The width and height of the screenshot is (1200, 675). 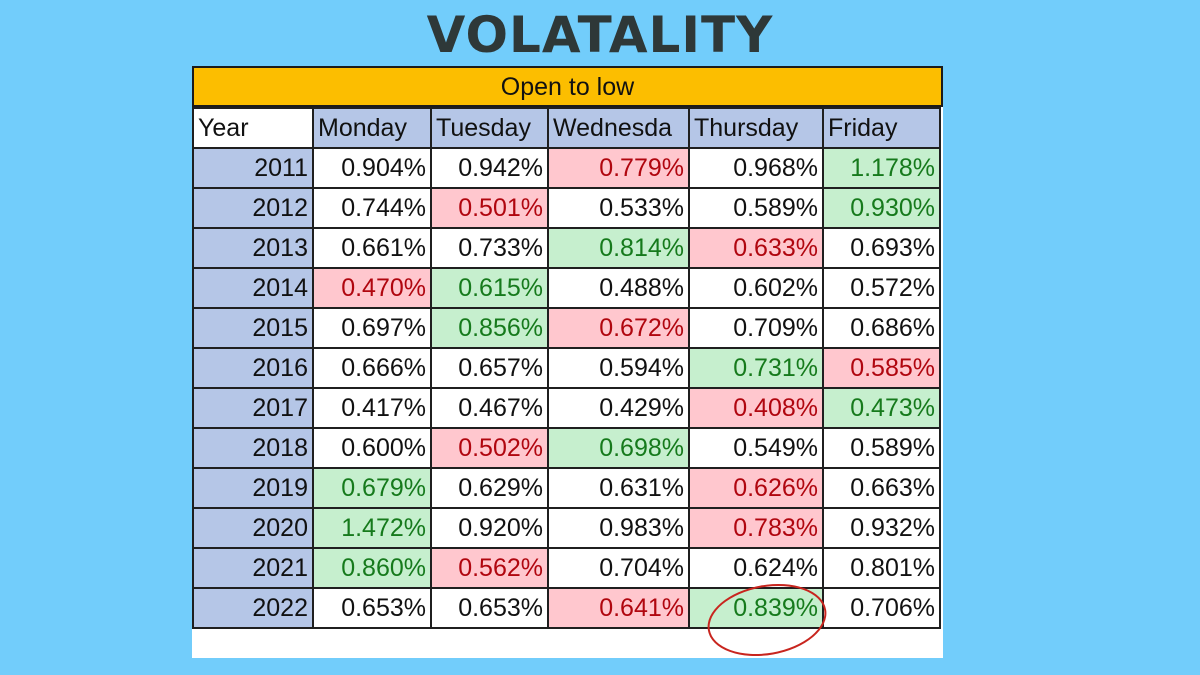 I want to click on value-cell: 0.467%, so click(x=489, y=408).